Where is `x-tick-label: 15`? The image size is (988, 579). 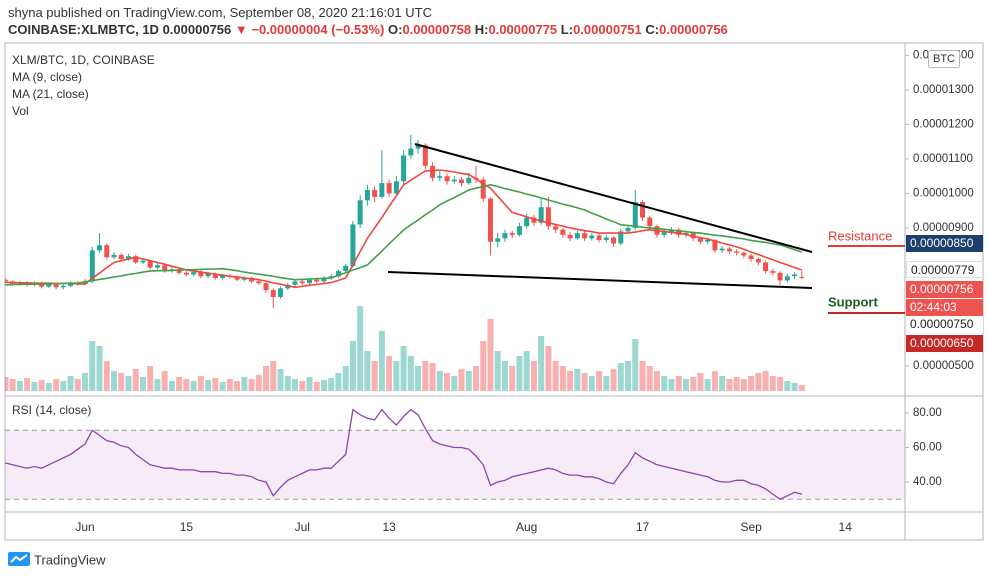
x-tick-label: 15 is located at coordinates (187, 527).